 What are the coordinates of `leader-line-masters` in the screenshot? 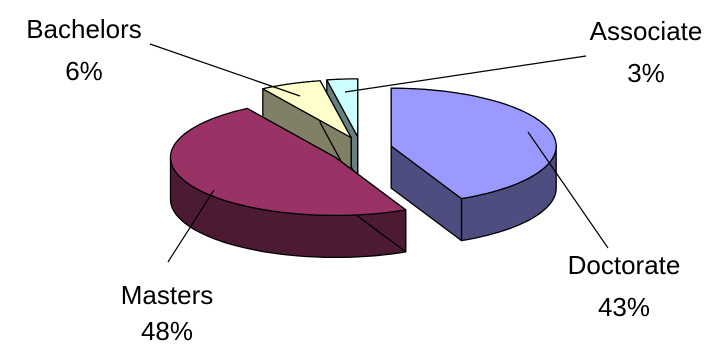 It's located at (191, 226).